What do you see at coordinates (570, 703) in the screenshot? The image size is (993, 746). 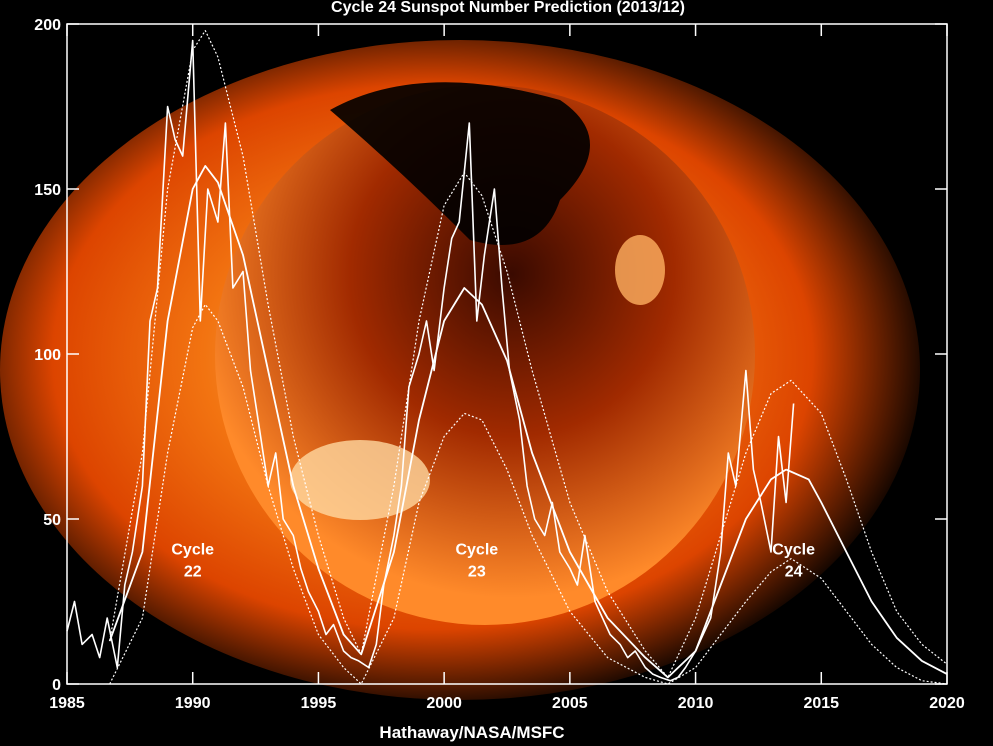 I see `x-tick-label: 2005` at bounding box center [570, 703].